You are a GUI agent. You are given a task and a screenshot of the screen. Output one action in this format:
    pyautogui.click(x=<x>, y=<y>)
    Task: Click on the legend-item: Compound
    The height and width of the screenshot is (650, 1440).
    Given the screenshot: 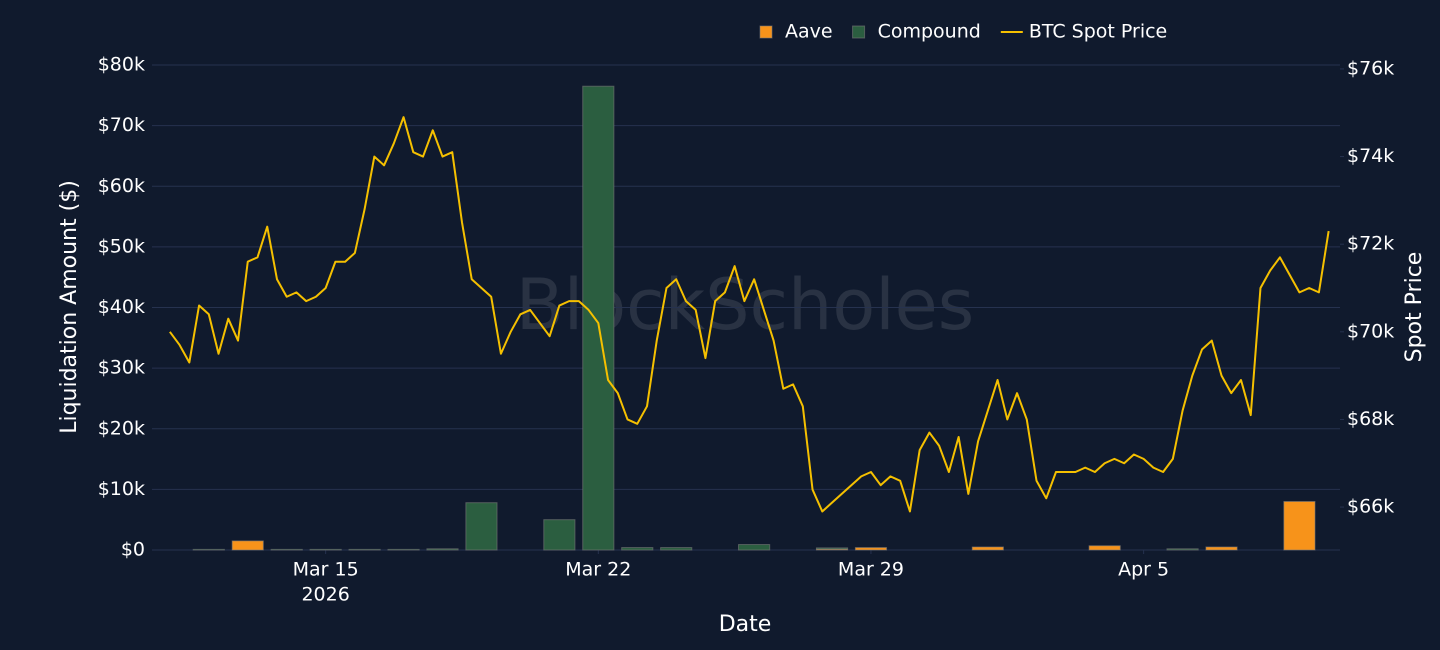 What is the action you would take?
    pyautogui.click(x=916, y=32)
    